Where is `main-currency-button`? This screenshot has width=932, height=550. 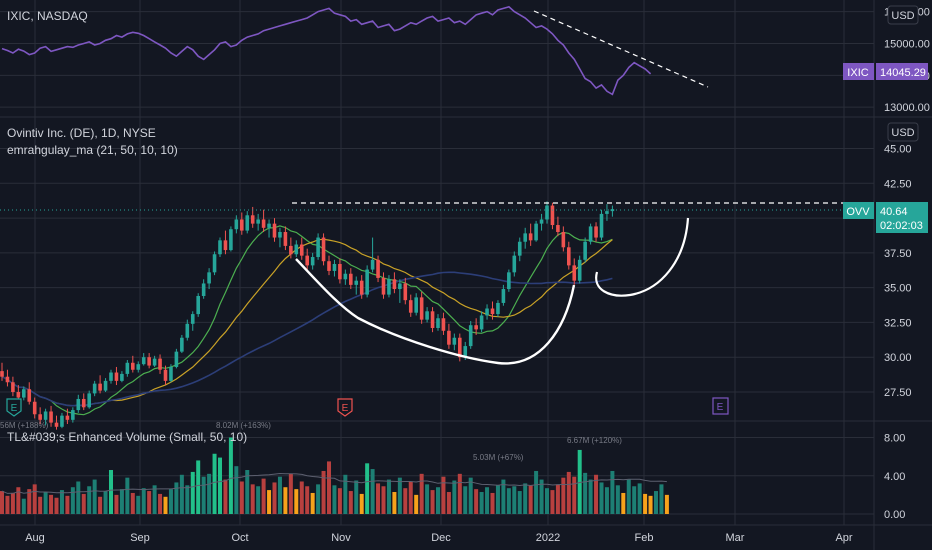
main-currency-button is located at coordinates (903, 132).